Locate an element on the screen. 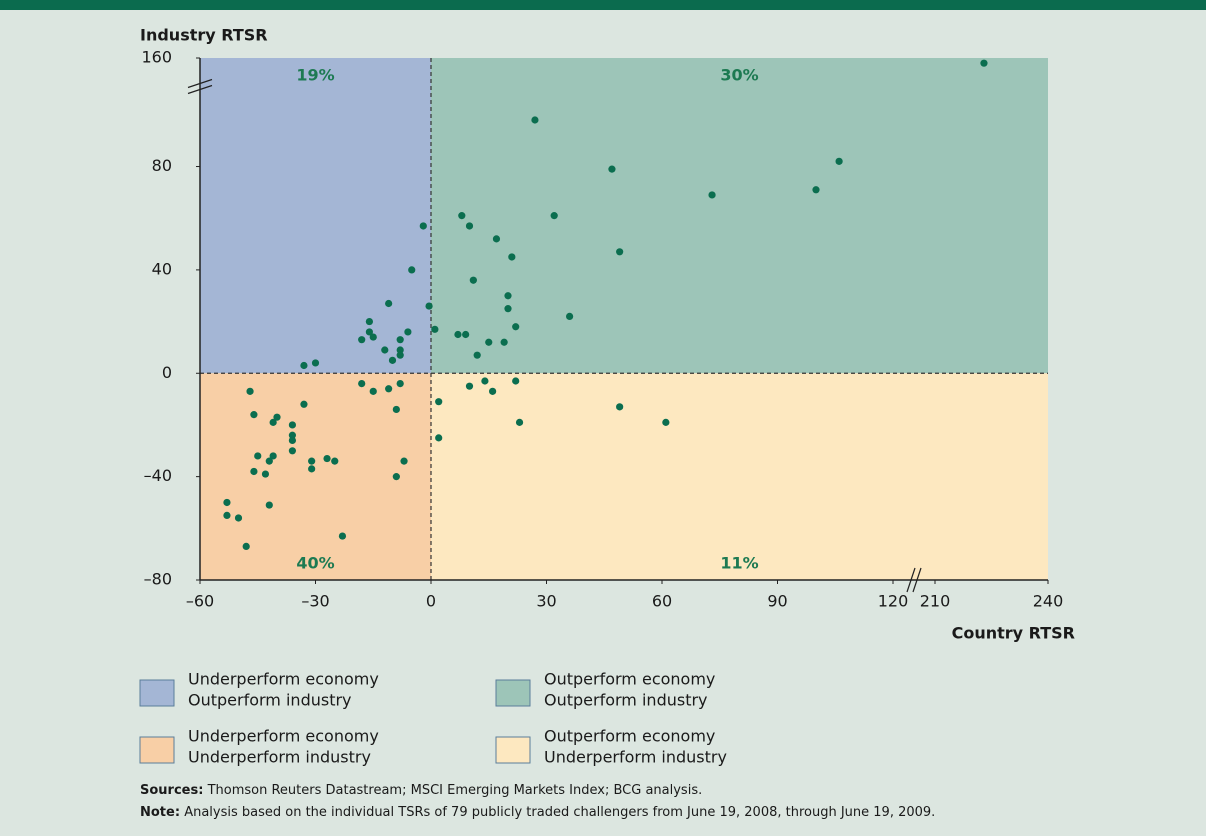  quadrant-share: 11% is located at coordinates (739, 563).